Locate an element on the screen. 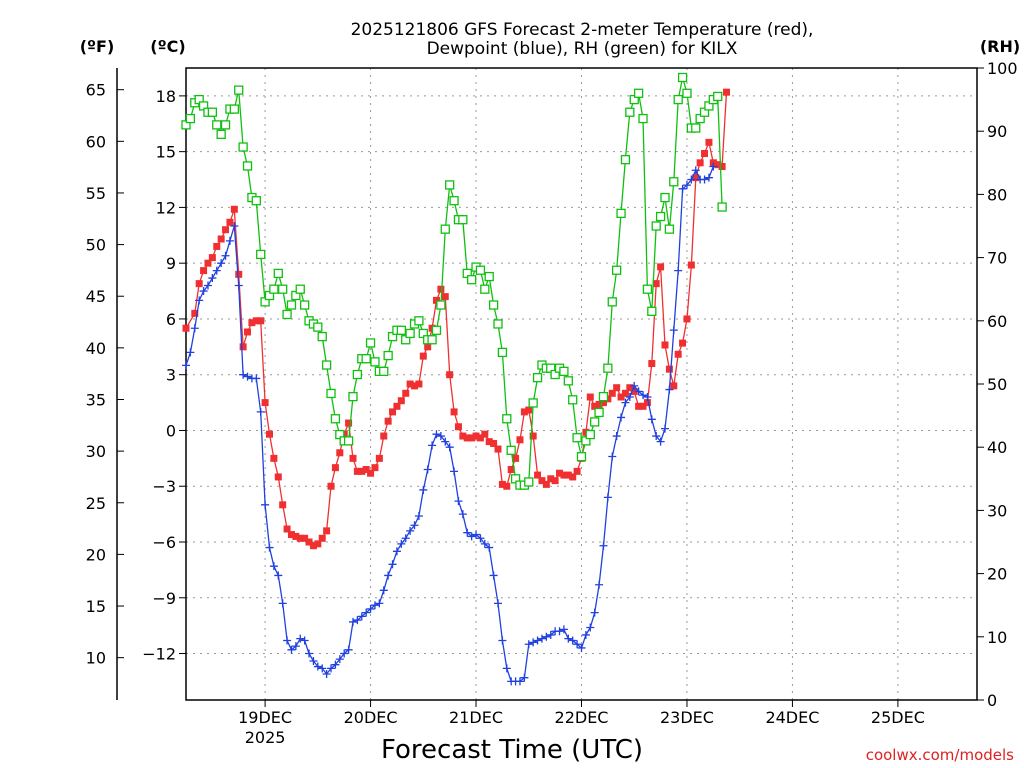 The width and height of the screenshot is (1024, 768). fahrenheit-unit-label: (ºF) is located at coordinates (97, 46).